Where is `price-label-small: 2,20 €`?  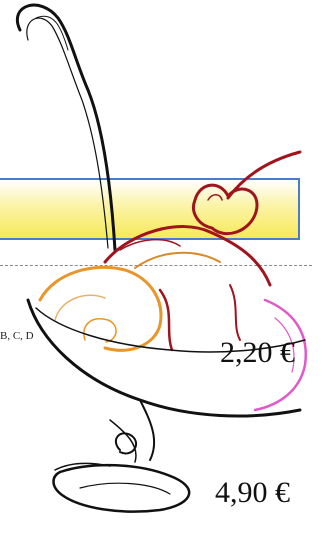 price-label-small: 2,20 € is located at coordinates (257, 352).